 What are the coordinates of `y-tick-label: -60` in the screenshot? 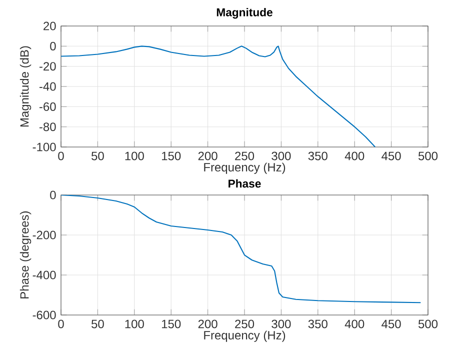 It's located at (47, 106).